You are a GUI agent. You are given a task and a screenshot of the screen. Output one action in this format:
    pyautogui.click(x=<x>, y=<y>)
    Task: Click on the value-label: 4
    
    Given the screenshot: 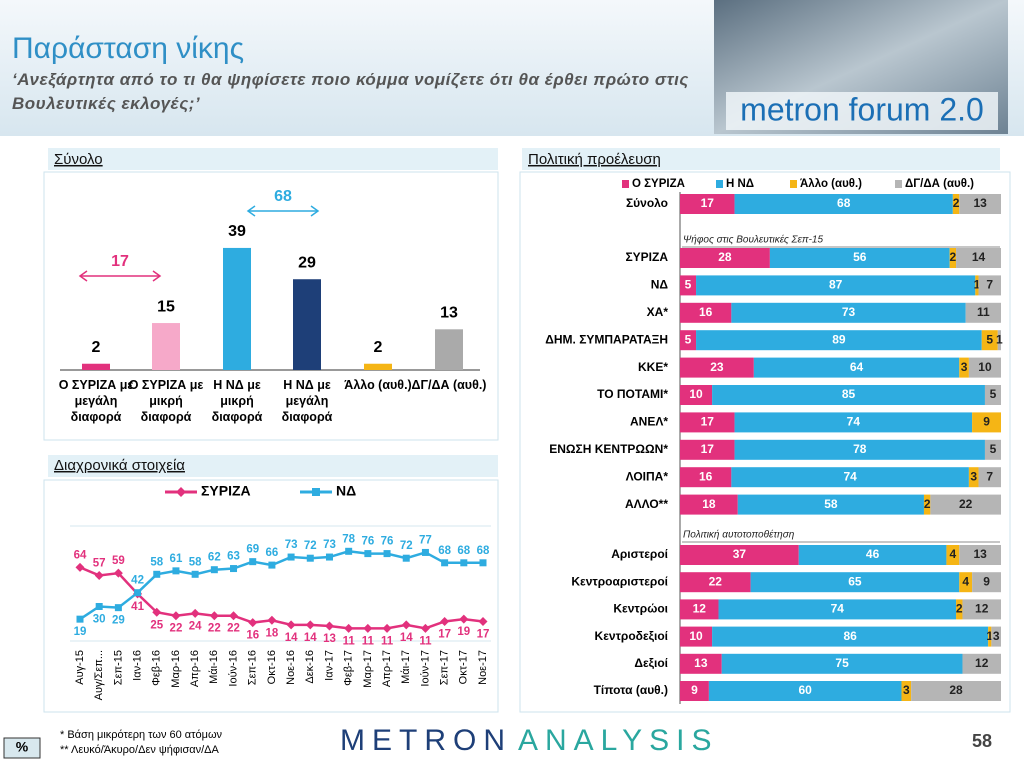 What is the action you would take?
    pyautogui.click(x=965, y=581)
    